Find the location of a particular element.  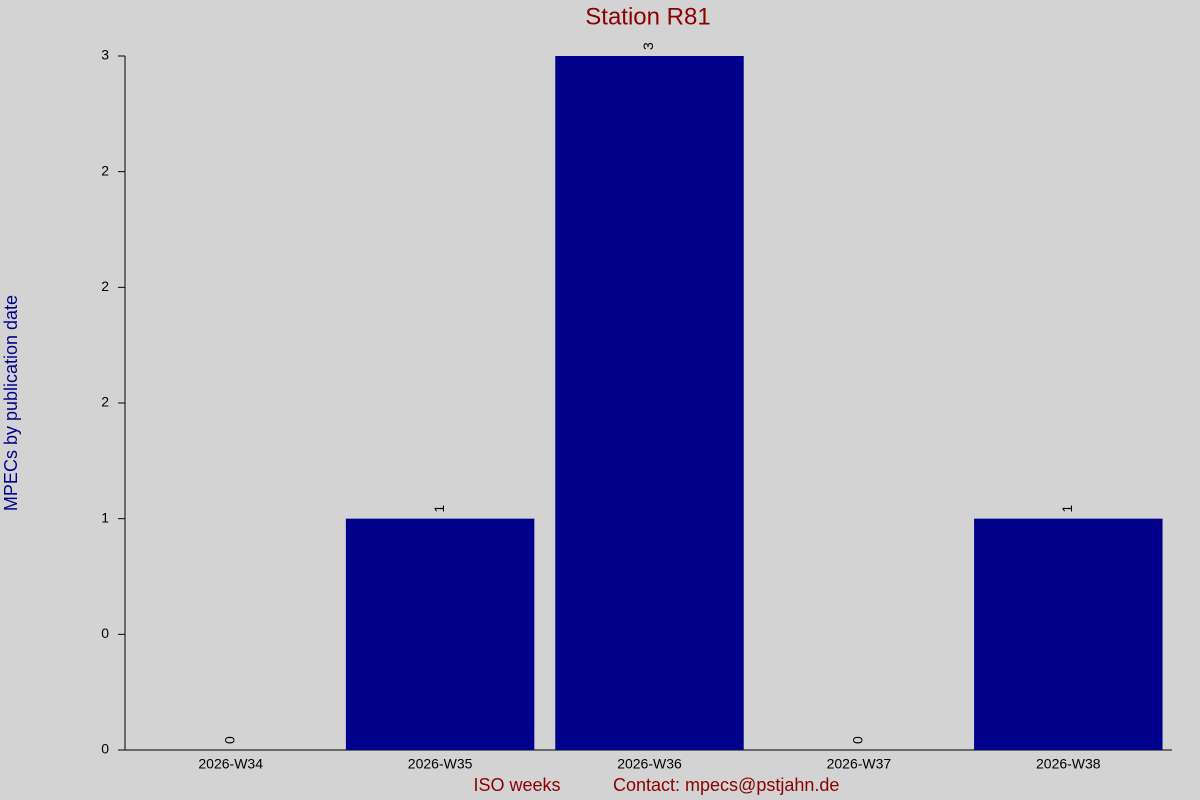

contact-note: Contact: mpecs@pstjahn.de is located at coordinates (726, 785).